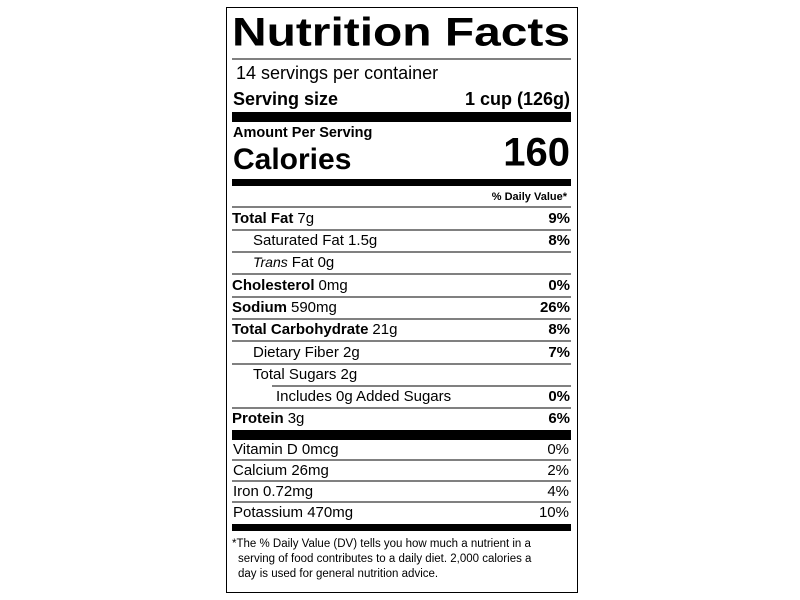  I want to click on nutrient: Dietary Fiber 2g, so click(306, 352).